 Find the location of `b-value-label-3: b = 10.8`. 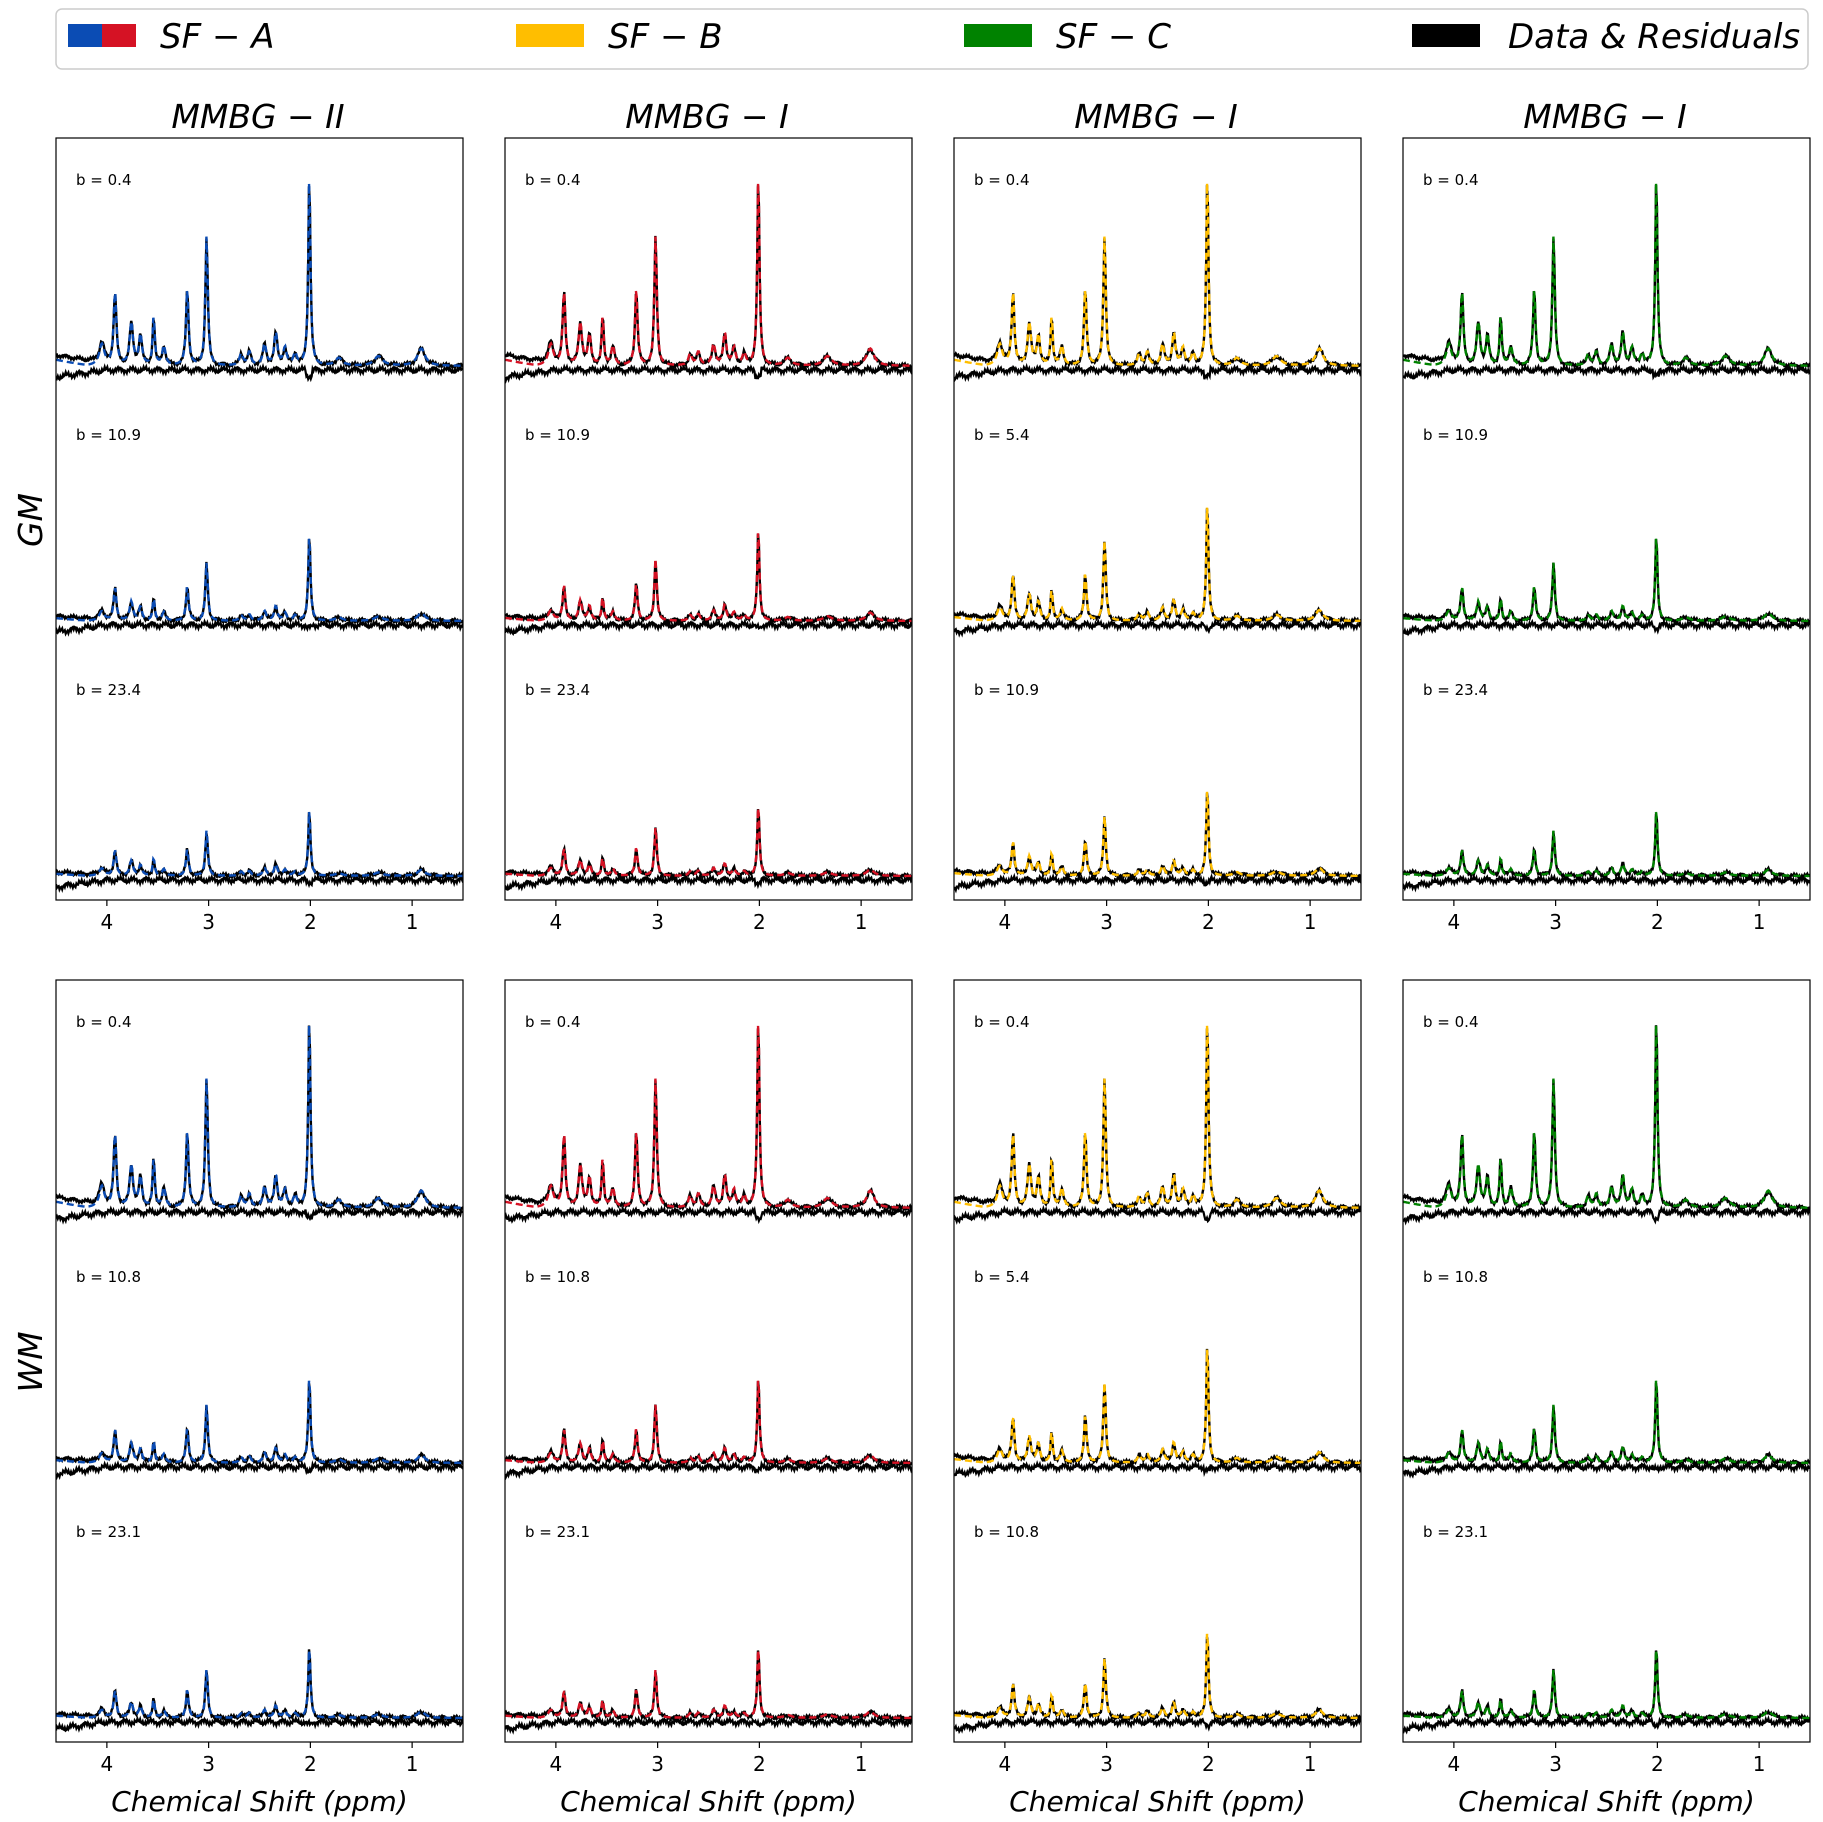

b-value-label-3: b = 10.8 is located at coordinates (1006, 1532).